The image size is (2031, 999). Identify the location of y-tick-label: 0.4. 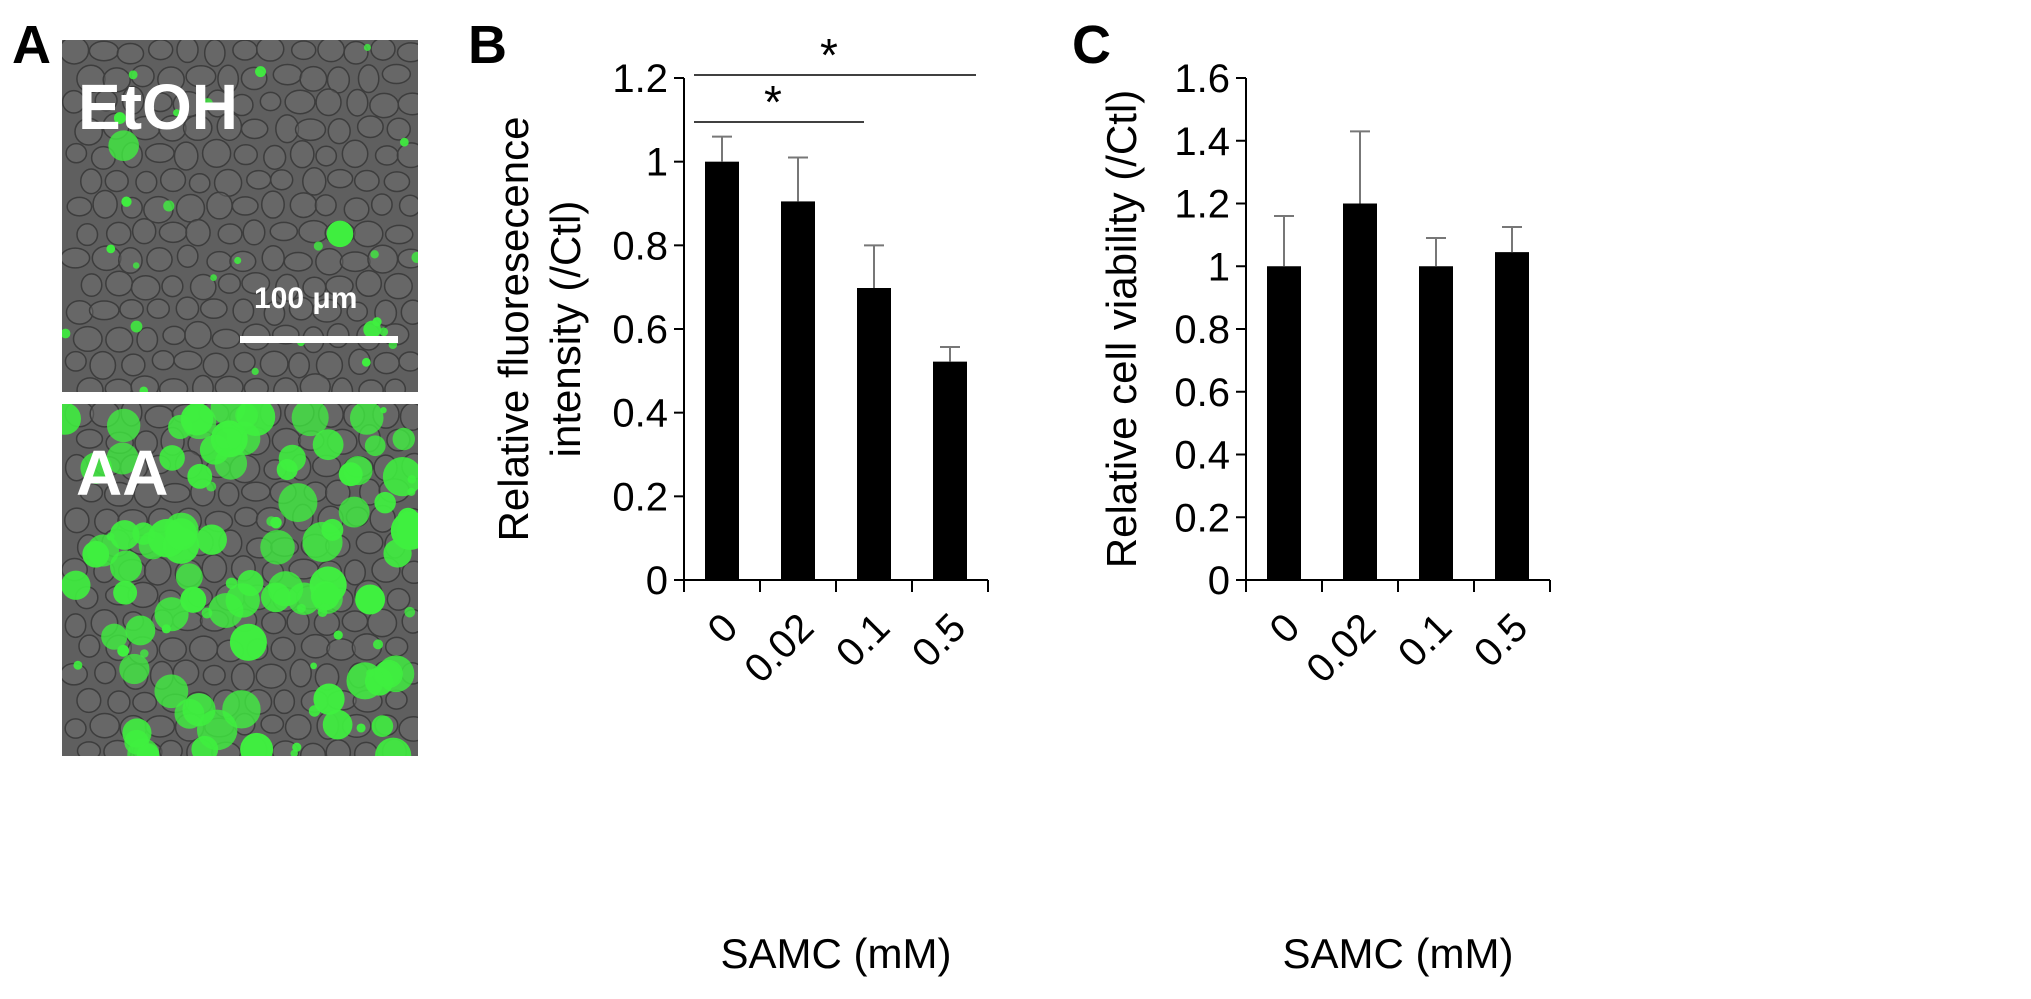
(1202, 456).